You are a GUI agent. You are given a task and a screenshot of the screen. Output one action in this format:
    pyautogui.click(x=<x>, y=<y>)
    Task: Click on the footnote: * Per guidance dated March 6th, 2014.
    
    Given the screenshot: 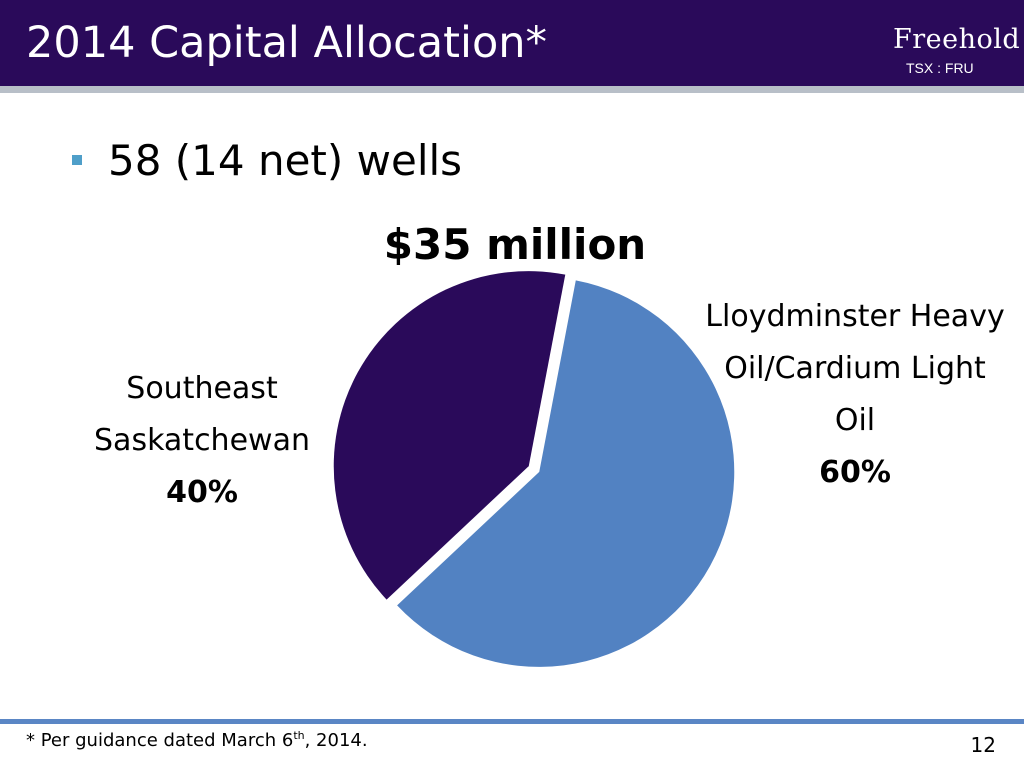 What is the action you would take?
    pyautogui.click(x=197, y=740)
    